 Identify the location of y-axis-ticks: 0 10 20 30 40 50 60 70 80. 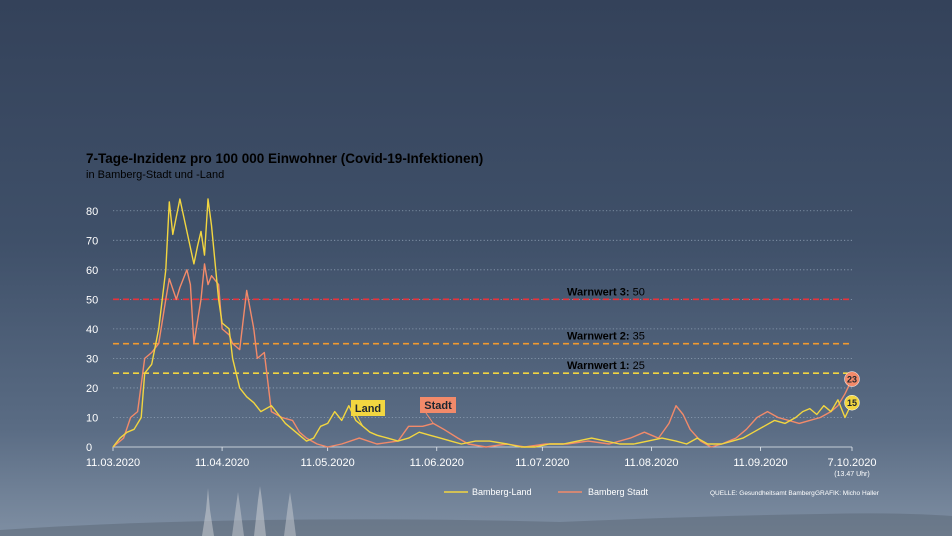
(92, 330).